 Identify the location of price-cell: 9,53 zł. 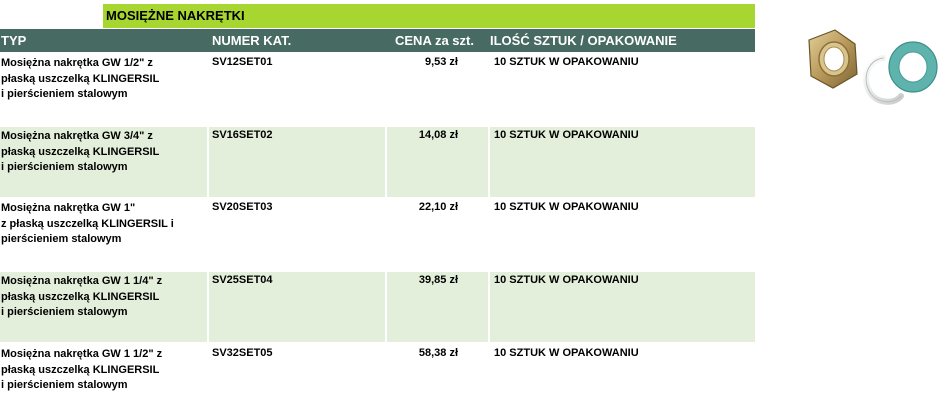
(441, 62).